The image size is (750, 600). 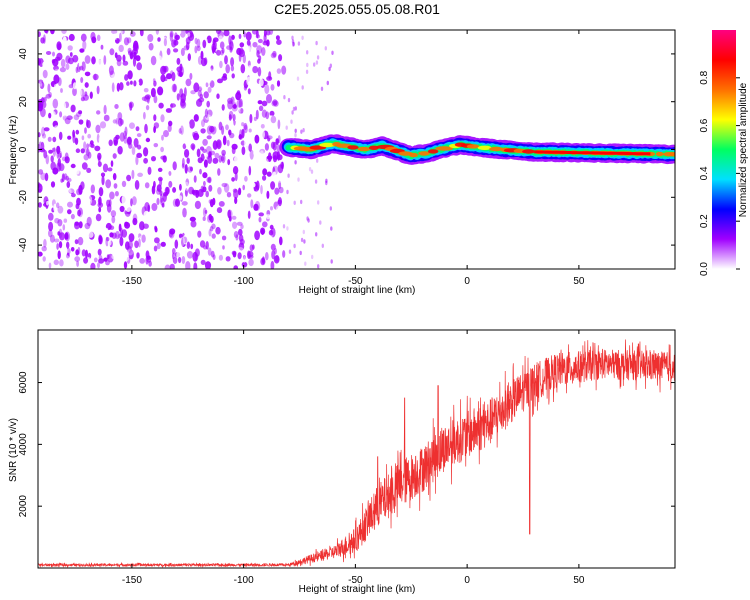 What do you see at coordinates (704, 221) in the screenshot?
I see `colorbar-tick-label: 0.2` at bounding box center [704, 221].